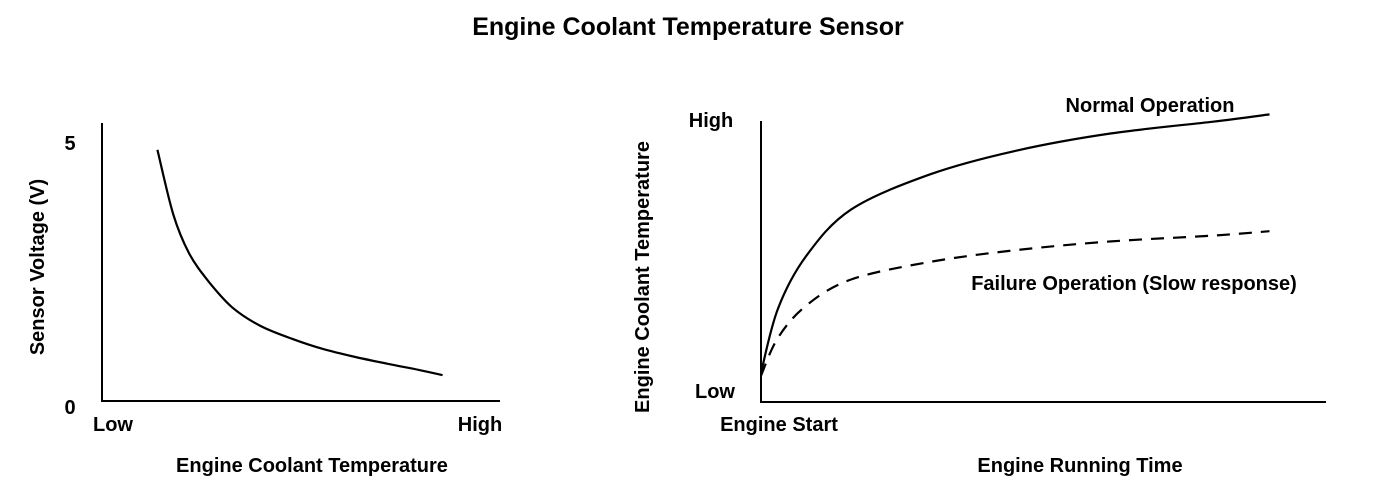 Image resolution: width=1376 pixels, height=492 pixels. Describe the element at coordinates (711, 121) in the screenshot. I see `y-tick-label-high: High` at that location.